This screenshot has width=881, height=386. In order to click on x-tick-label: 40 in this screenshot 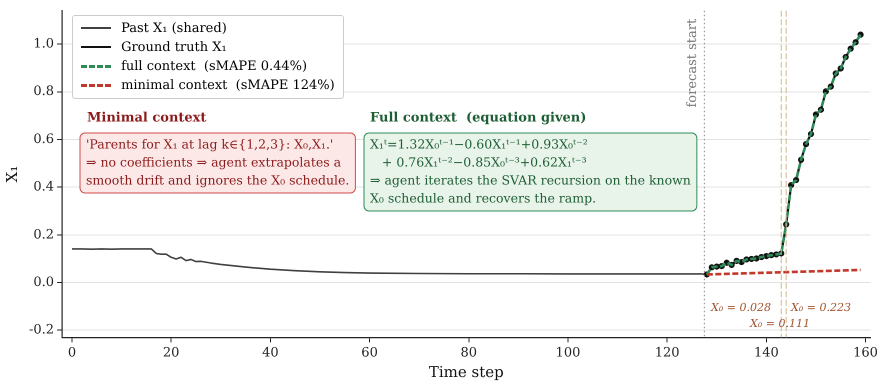, I will do `click(270, 353)`.